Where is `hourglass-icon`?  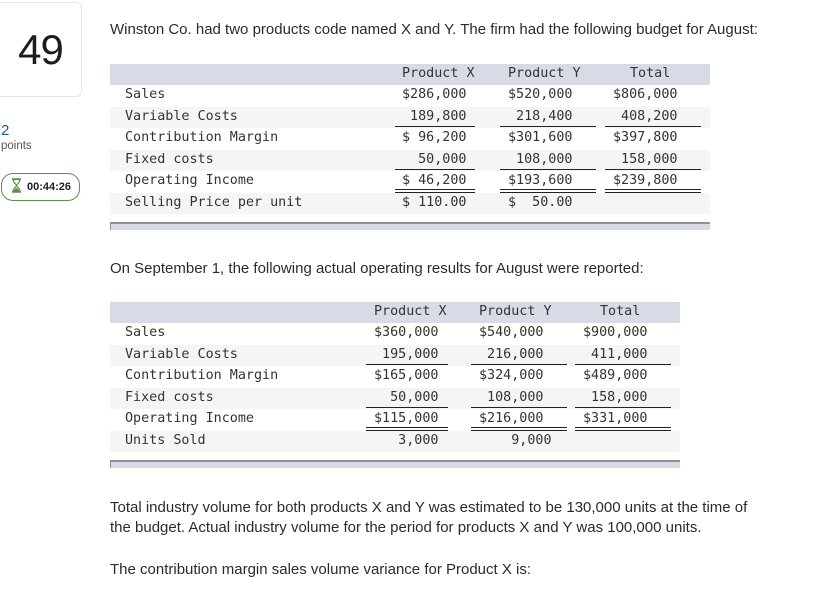
hourglass-icon is located at coordinates (16, 187).